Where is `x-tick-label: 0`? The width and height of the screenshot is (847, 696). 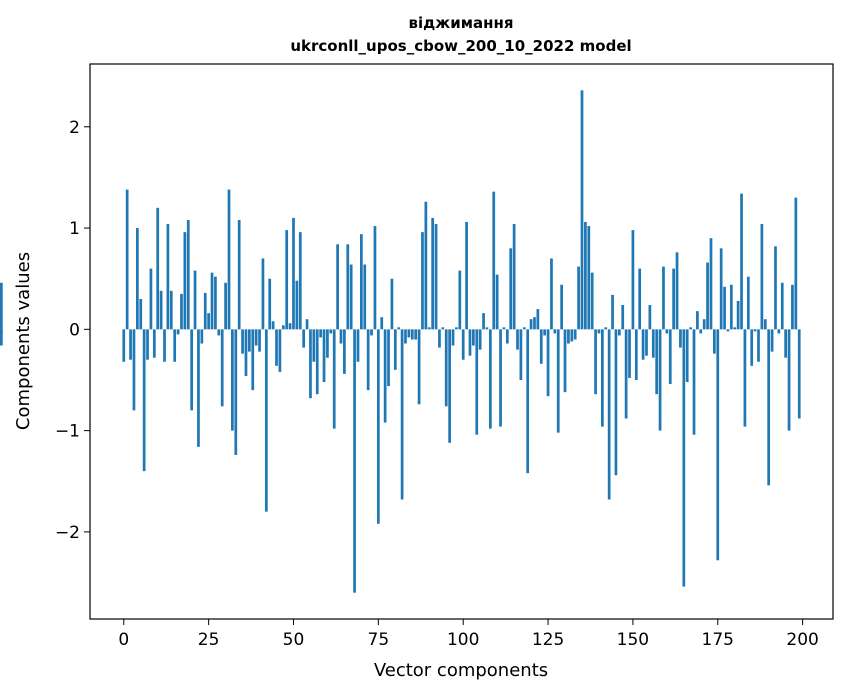
x-tick-label: 0 is located at coordinates (123, 640).